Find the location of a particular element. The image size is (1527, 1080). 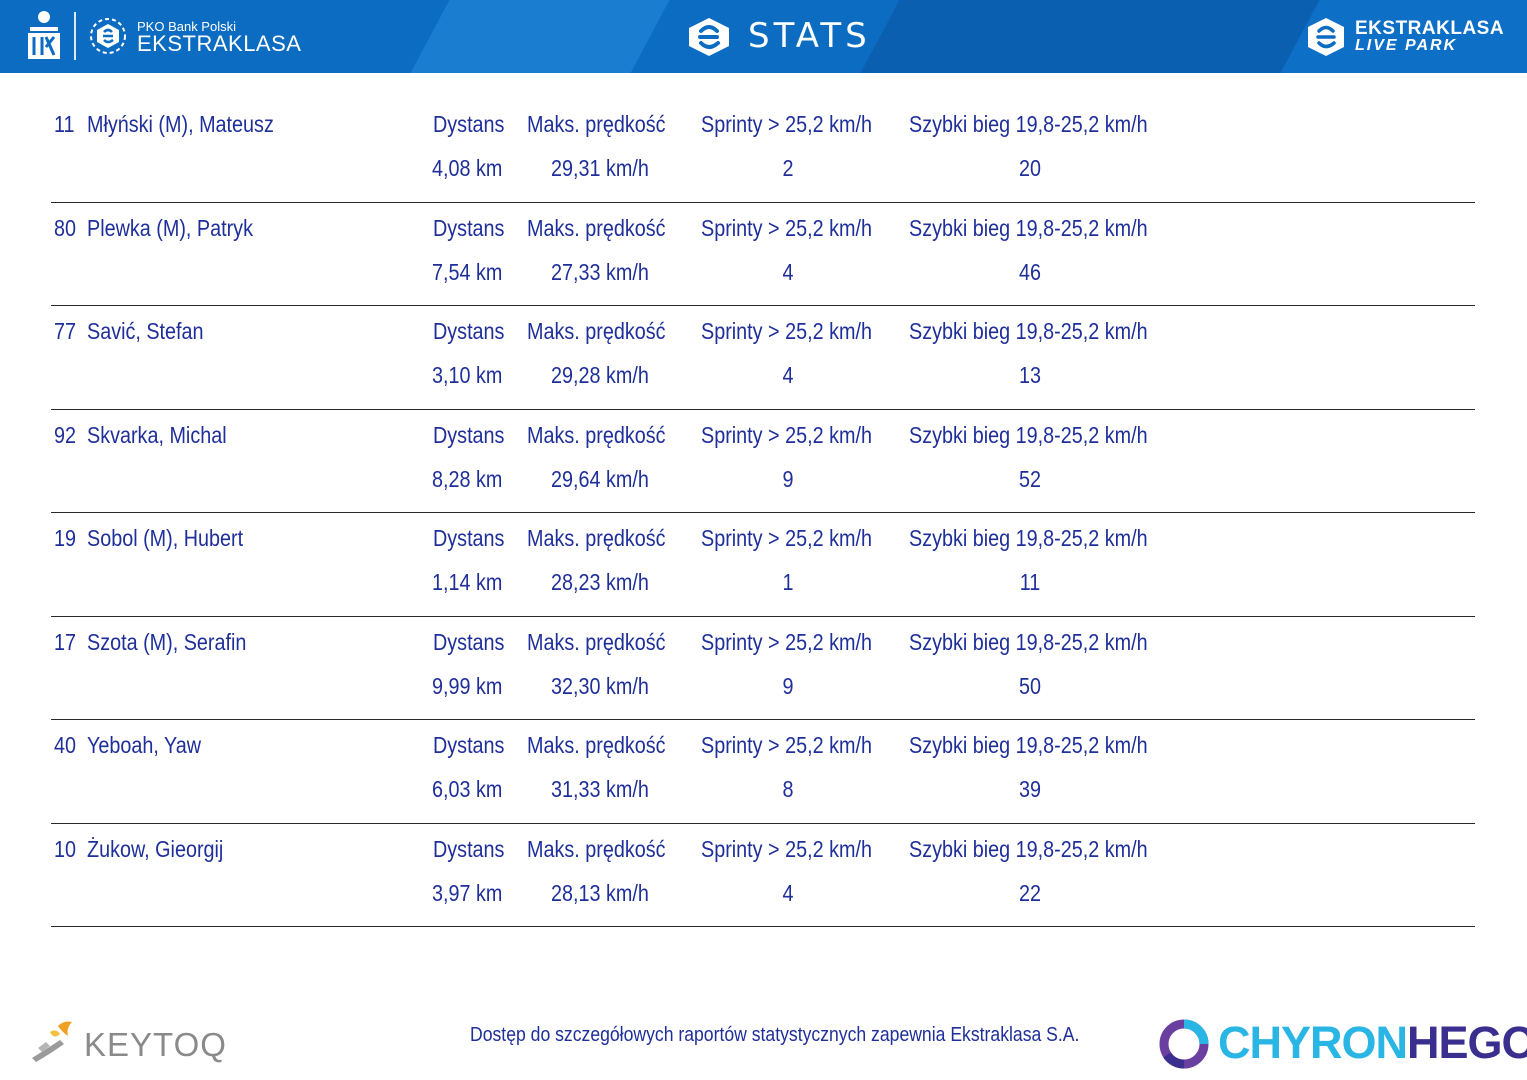

max-speed-value: 29,64 km/h is located at coordinates (600, 478).